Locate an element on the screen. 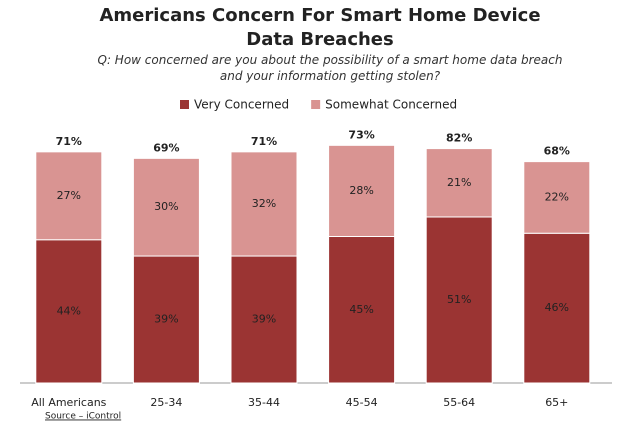  total-label: 68% is located at coordinates (557, 151).